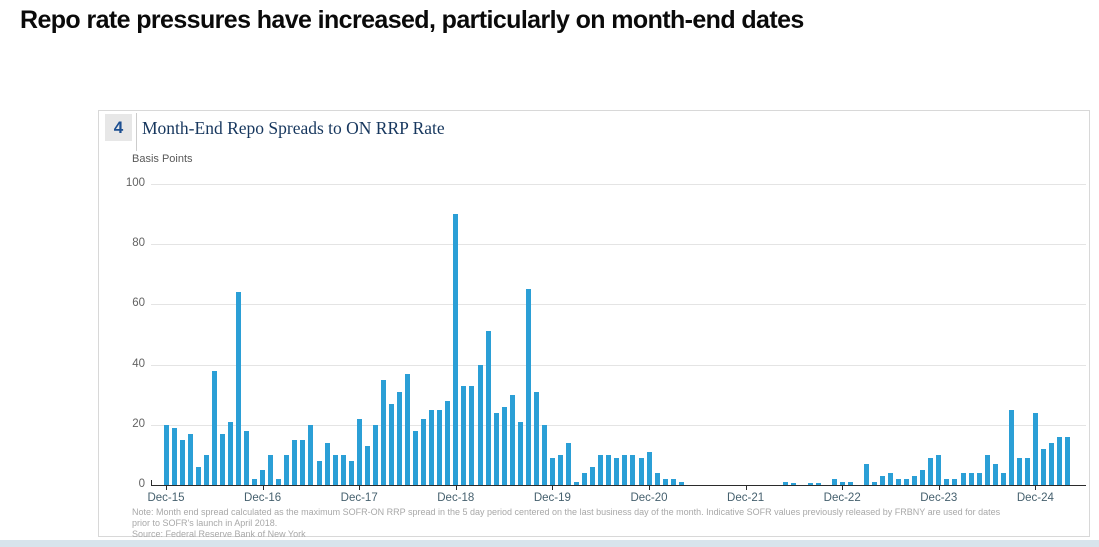  I want to click on x-tick-label-Dec-19: Dec-19, so click(552, 498).